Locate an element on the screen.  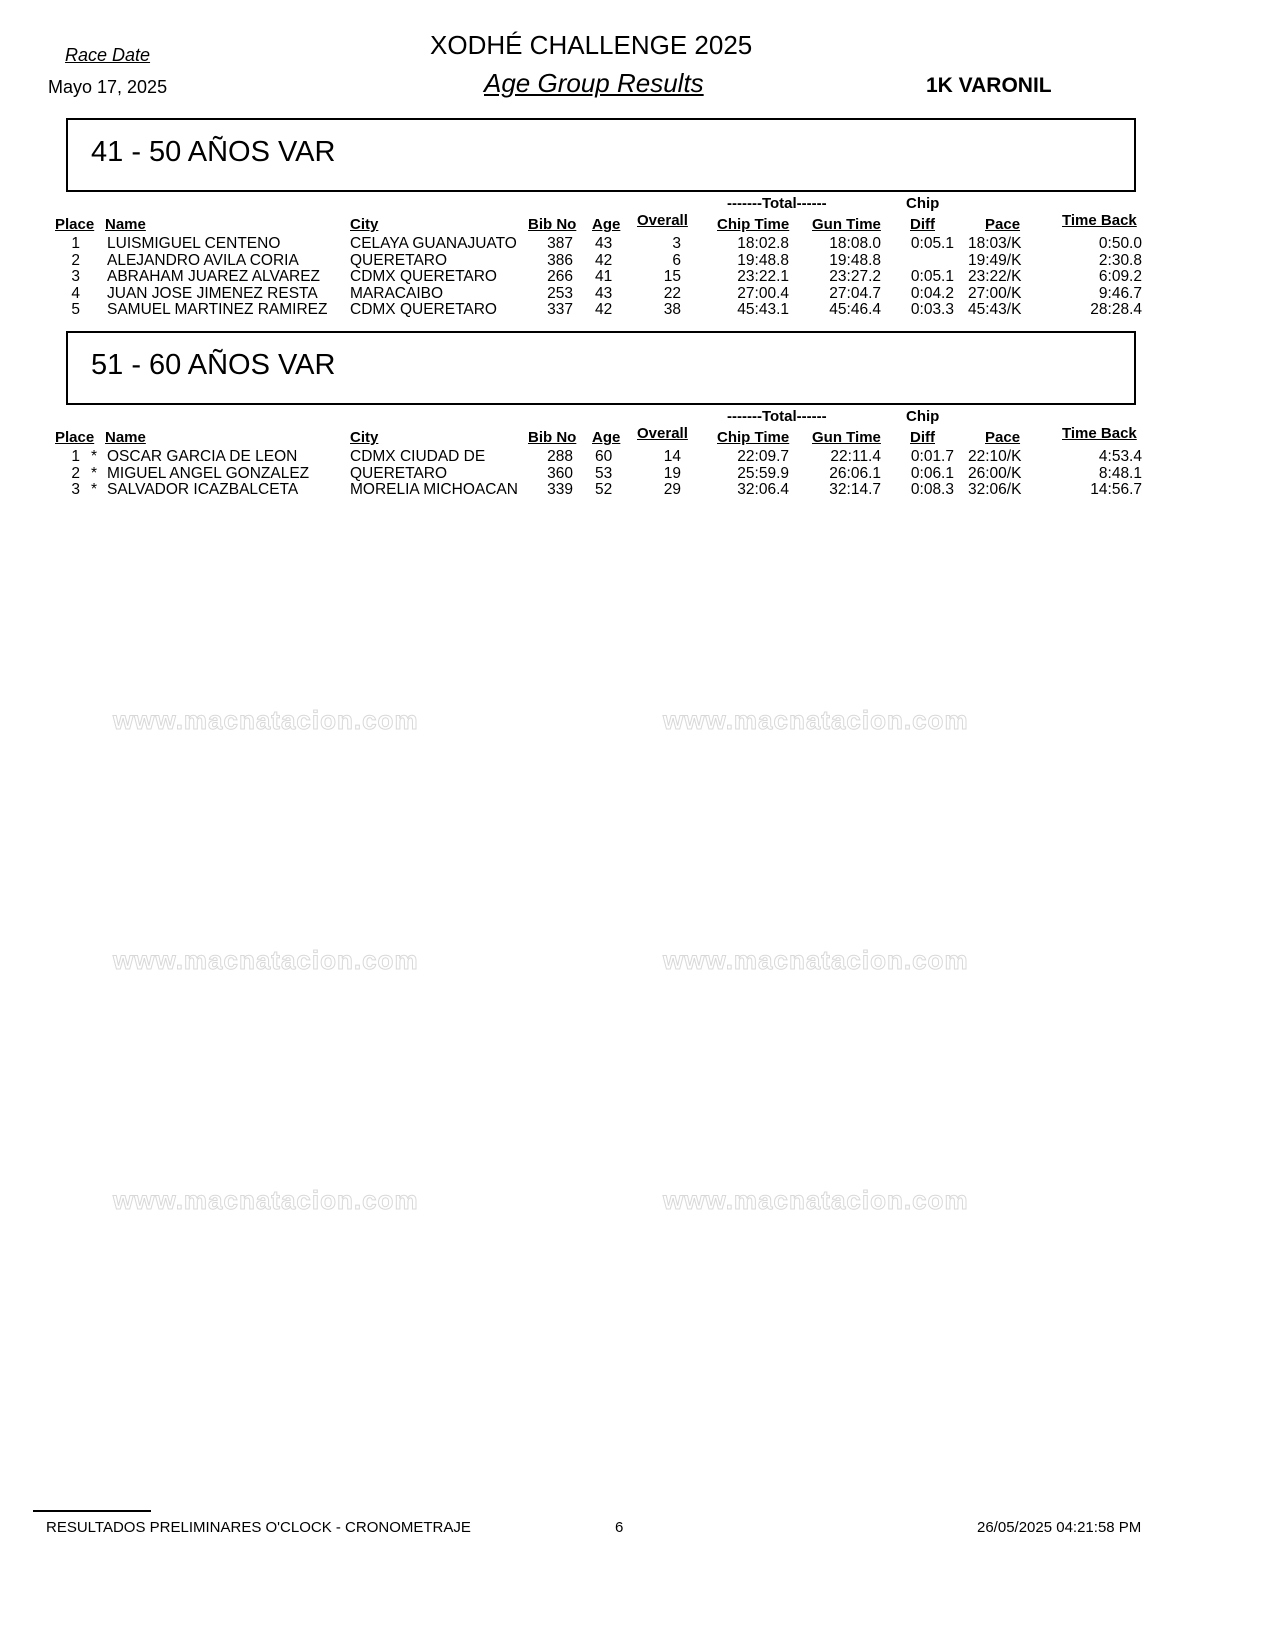
cell-chip-time: 27:00.4 is located at coordinates (763, 293).